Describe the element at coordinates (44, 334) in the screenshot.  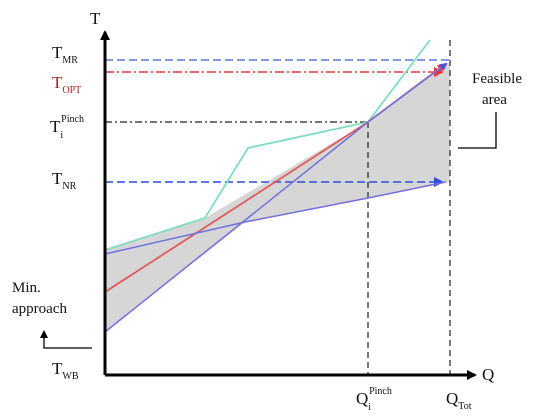
I see `min-approach-arrowhead` at that location.